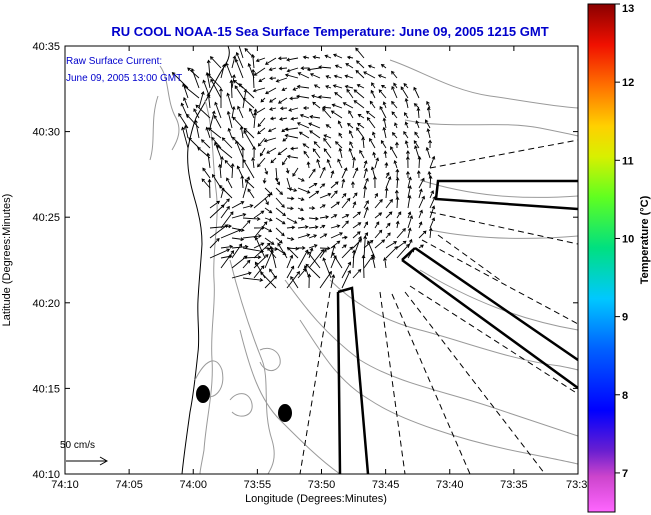 This screenshot has height=515, width=651. Describe the element at coordinates (601, 258) in the screenshot. I see `colorbar-gradient` at that location.